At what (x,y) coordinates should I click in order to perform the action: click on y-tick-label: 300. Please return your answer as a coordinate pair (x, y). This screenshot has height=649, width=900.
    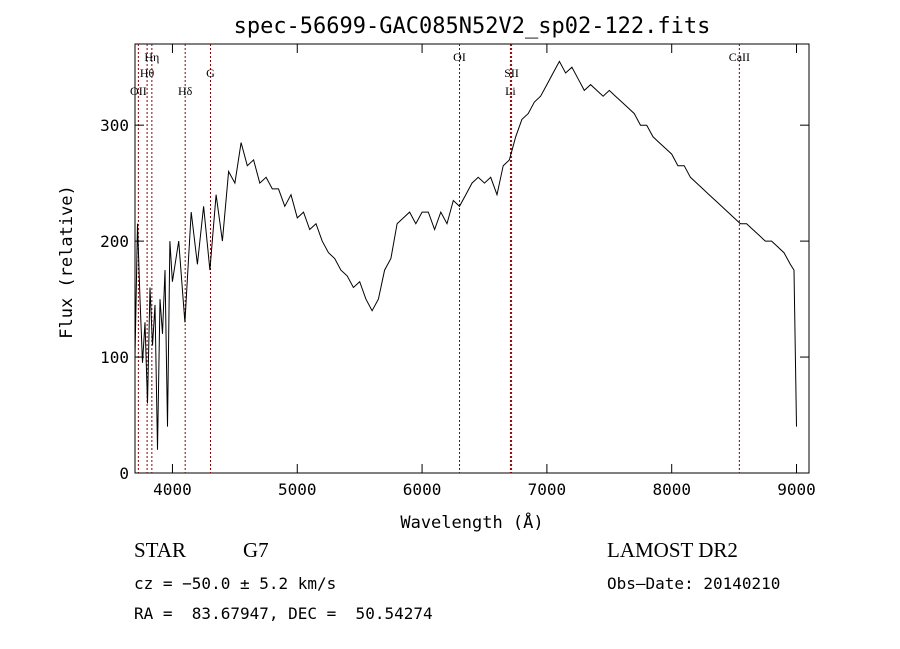
    Looking at the image, I should click on (114, 125).